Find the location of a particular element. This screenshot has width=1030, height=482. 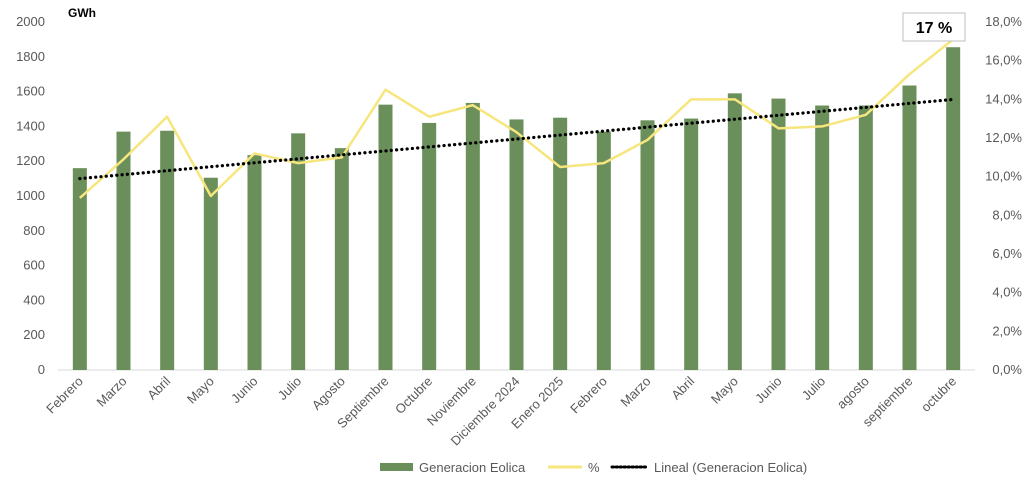

legend-label-line: % is located at coordinates (594, 467).